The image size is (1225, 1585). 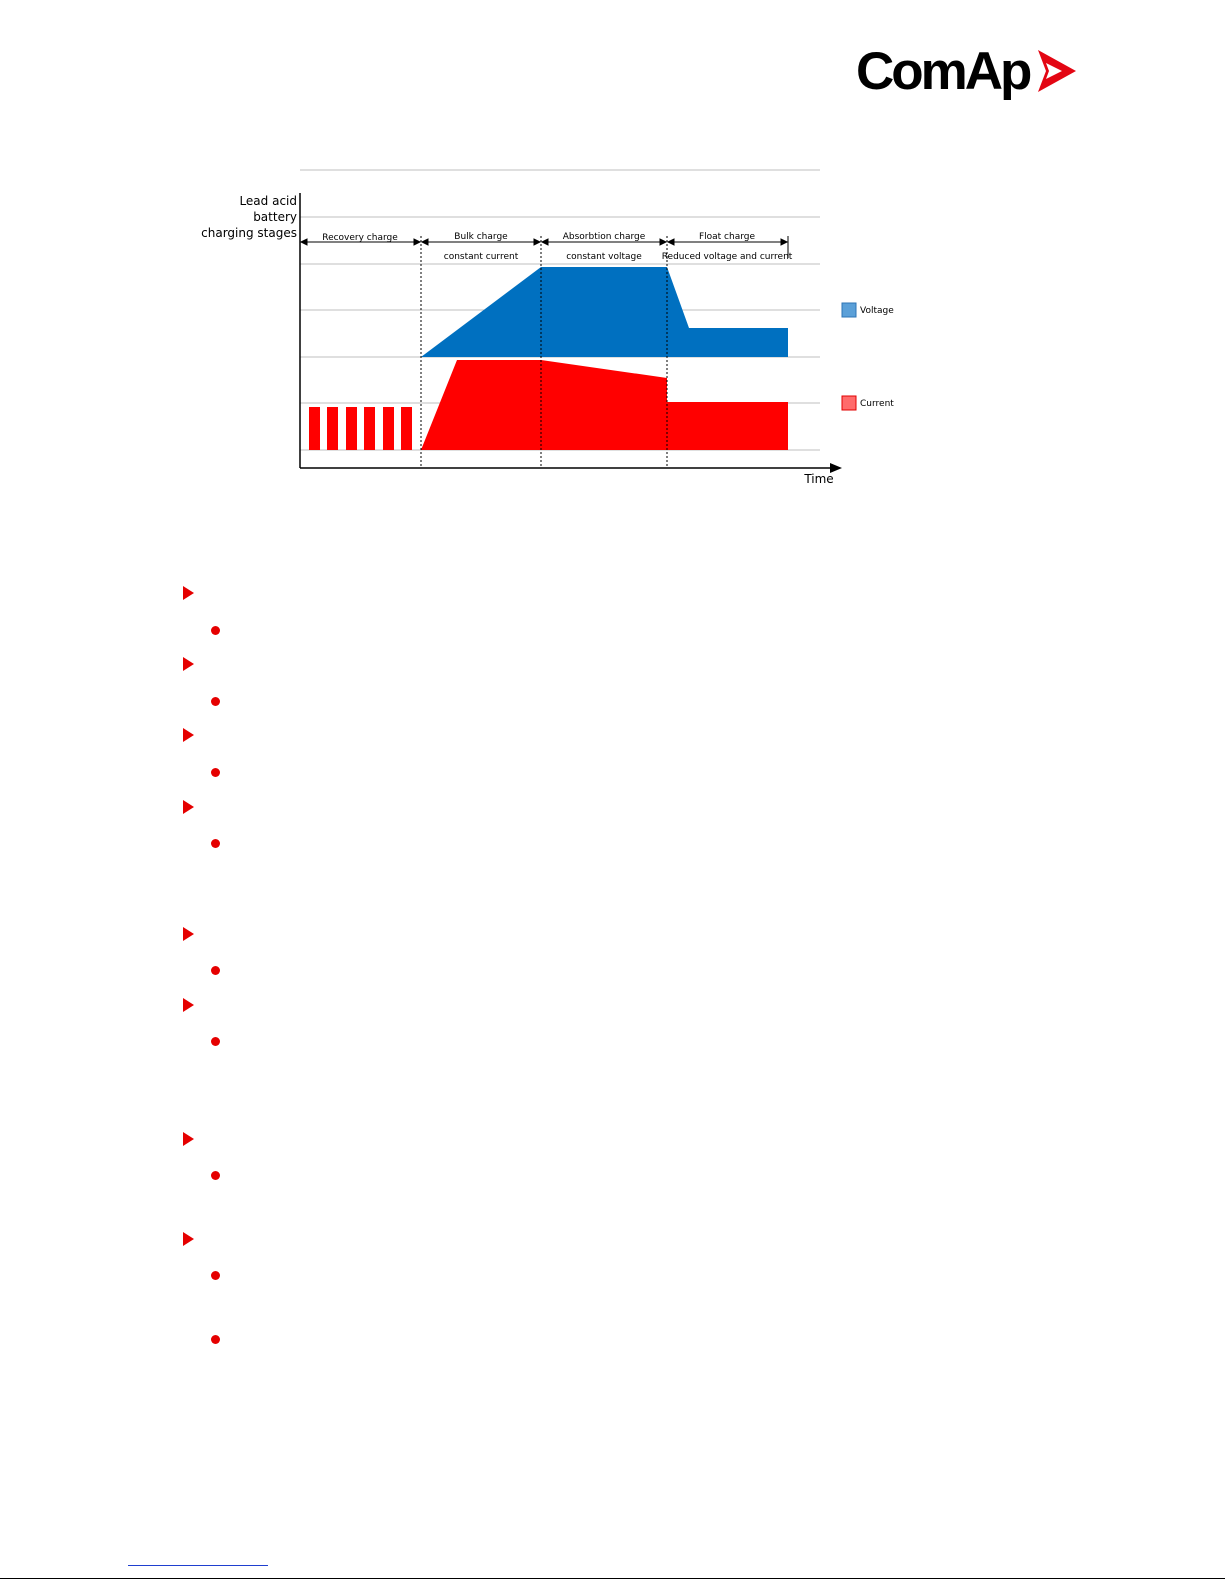 I want to click on stage-label-bulk: Bulk charge, so click(x=481, y=237).